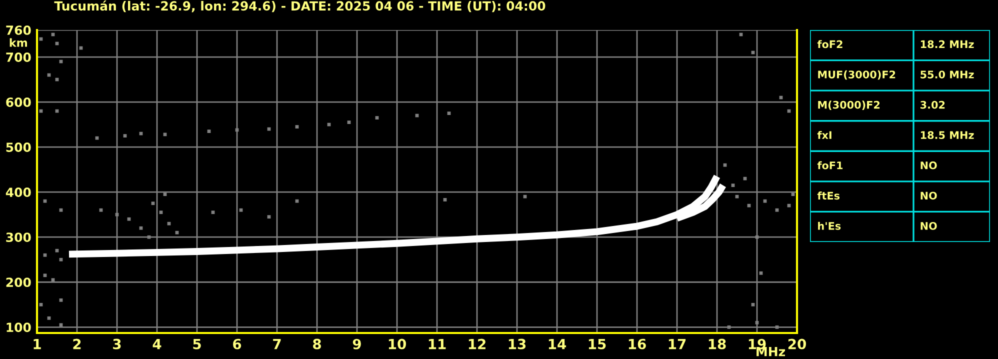 This screenshot has height=359, width=998. Describe the element at coordinates (18, 193) in the screenshot. I see `y-tick-label: 400` at that location.